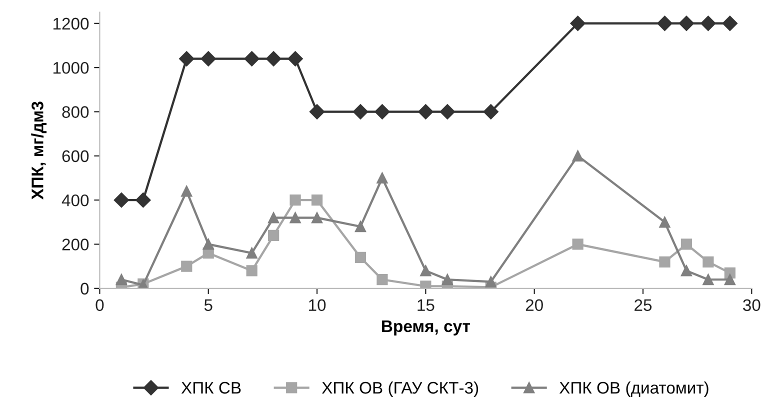 This screenshot has width=767, height=412. What do you see at coordinates (208, 305) in the screenshot?
I see `x-tick-label: 5` at bounding box center [208, 305].